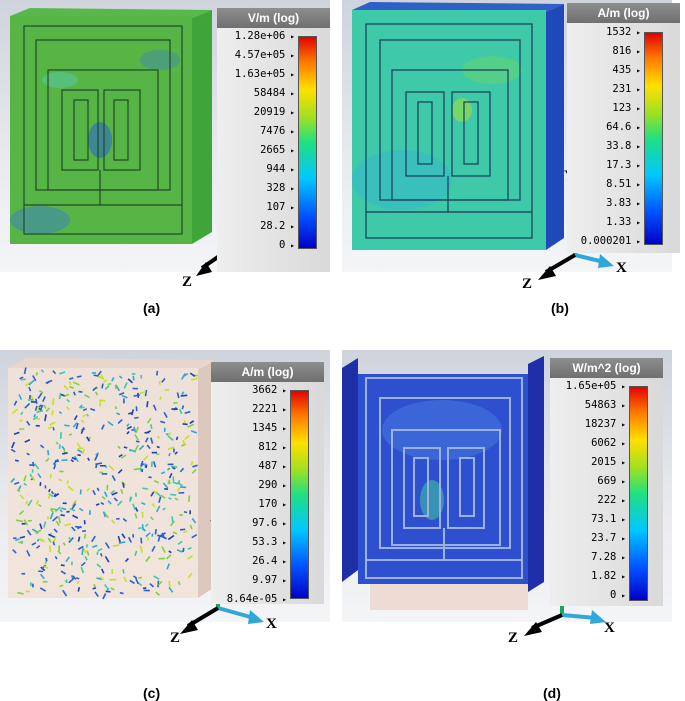 The height and width of the screenshot is (701, 685). Describe the element at coordinates (601, 165) in the screenshot. I see `tick-label: 17.3` at that location.